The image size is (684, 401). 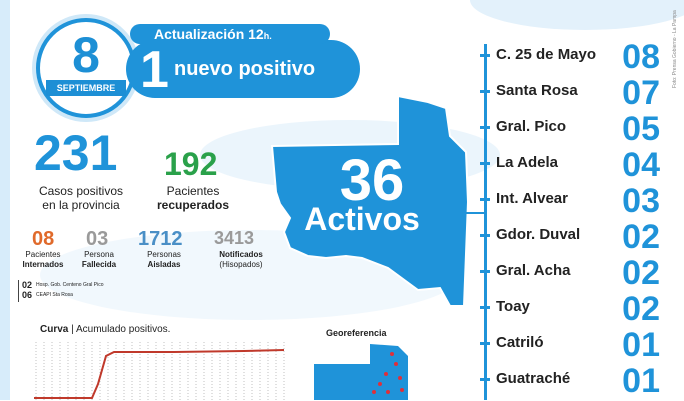 I want to click on new-positive-pill, so click(x=243, y=69).